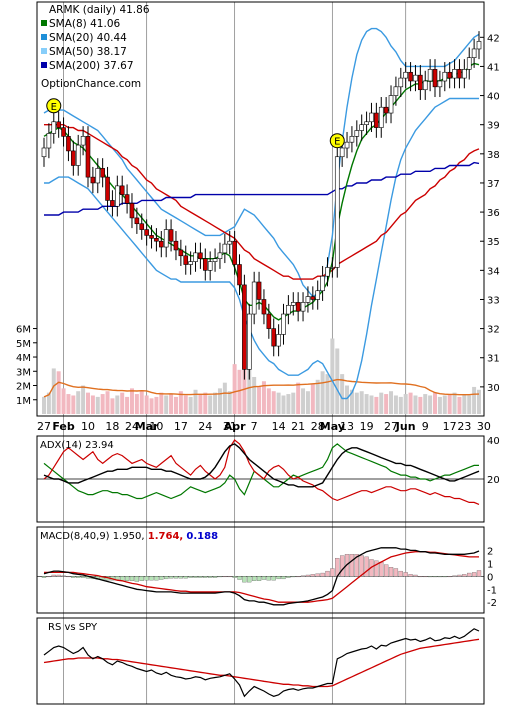  I want to click on price-tick-label: 30, so click(493, 388).